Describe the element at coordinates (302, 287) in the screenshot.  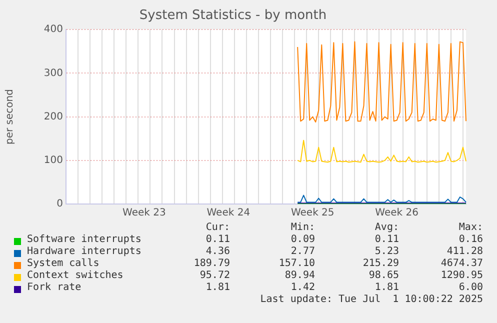
I see `text: 1.42` at that location.